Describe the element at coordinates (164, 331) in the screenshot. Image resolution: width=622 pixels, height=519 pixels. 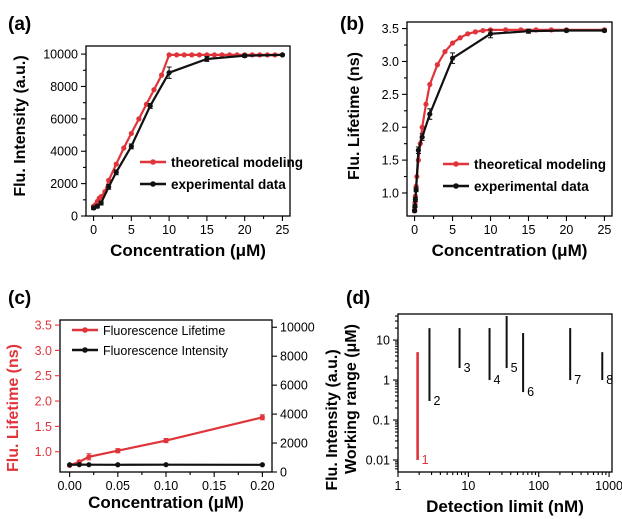
I see `legend-label-c-0: Fluorescence Lifetime` at that location.